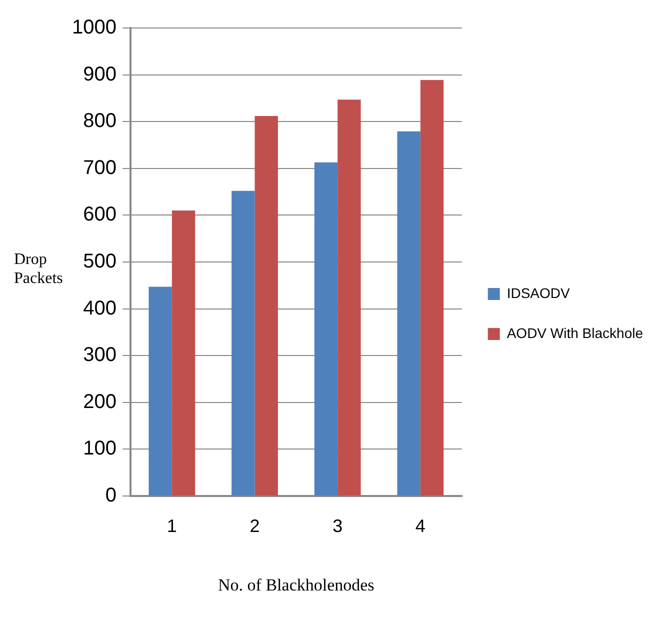 The width and height of the screenshot is (657, 620). What do you see at coordinates (99, 74) in the screenshot?
I see `y-tick-label: 900` at bounding box center [99, 74].